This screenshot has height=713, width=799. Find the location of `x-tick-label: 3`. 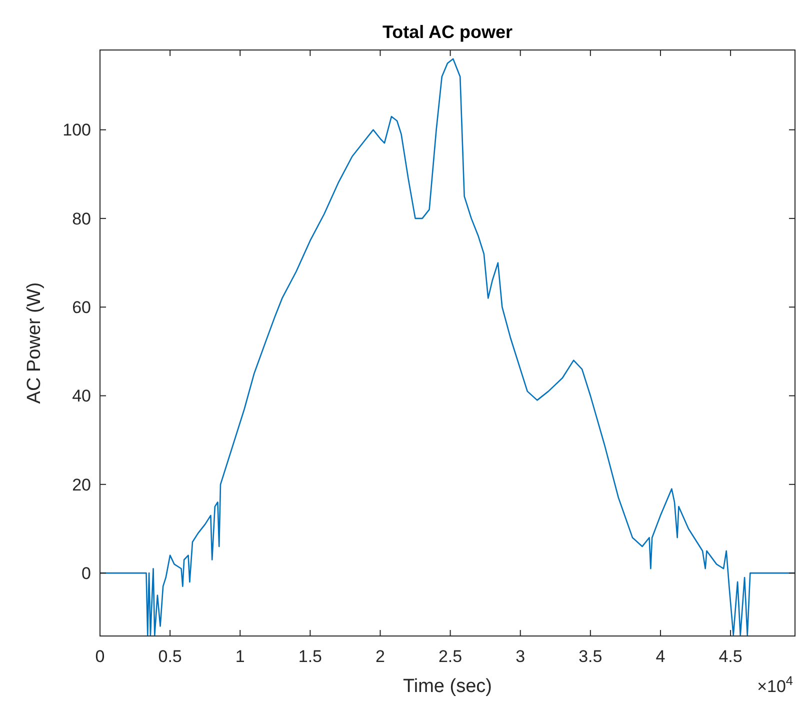

x-tick-label: 3 is located at coordinates (521, 656).